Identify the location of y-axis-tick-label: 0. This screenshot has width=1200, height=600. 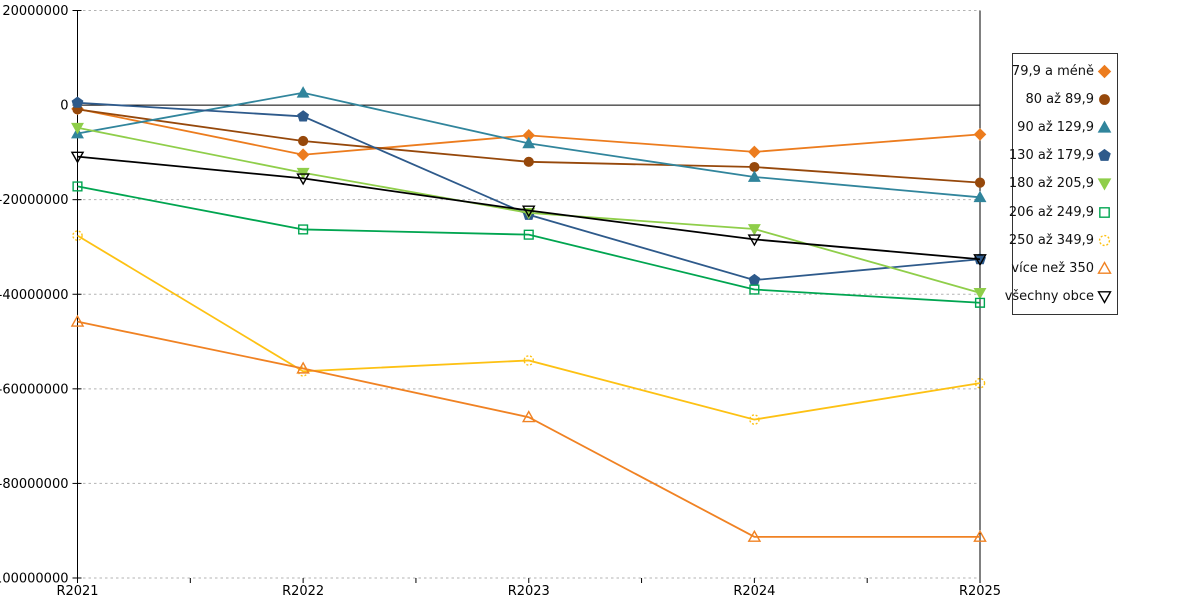
(64, 106).